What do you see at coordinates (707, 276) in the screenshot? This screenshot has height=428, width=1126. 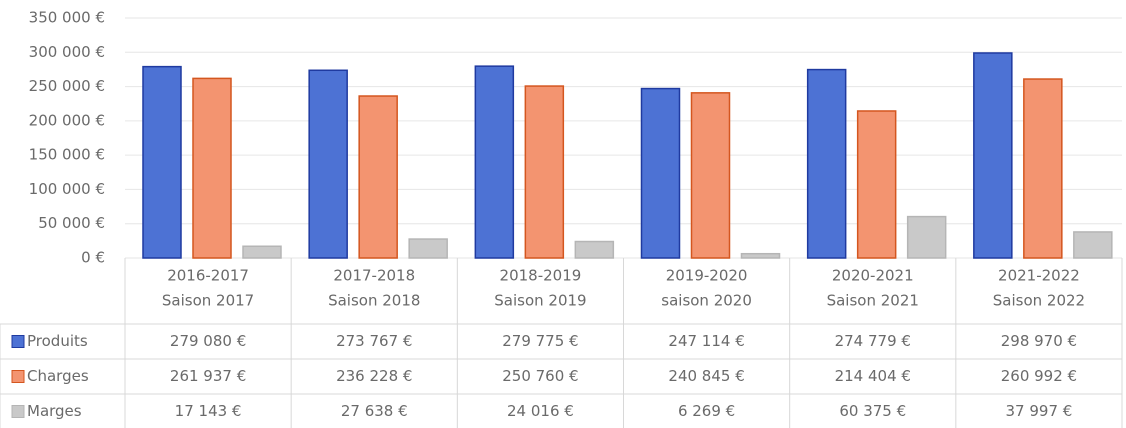 I see `x-tick-label: 2019-2020` at bounding box center [707, 276].